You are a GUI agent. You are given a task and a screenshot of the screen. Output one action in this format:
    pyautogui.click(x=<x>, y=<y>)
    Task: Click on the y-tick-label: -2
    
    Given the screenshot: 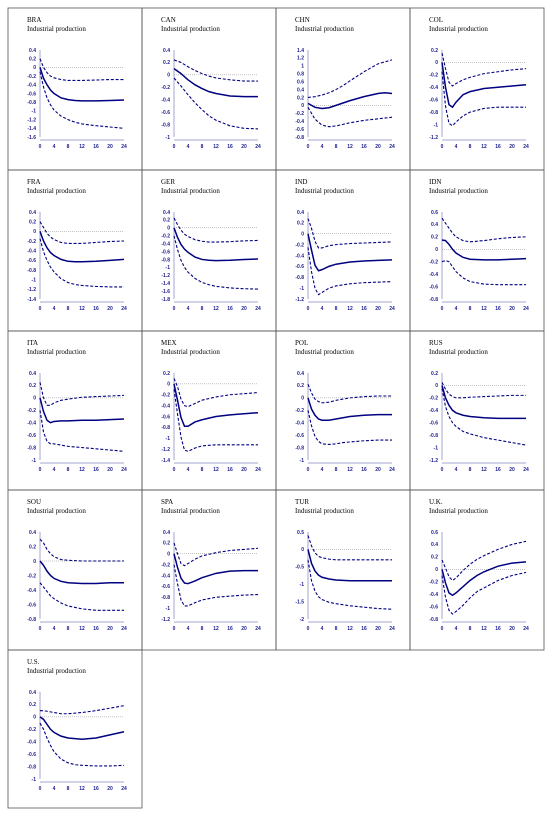 What is the action you would take?
    pyautogui.click(x=302, y=620)
    